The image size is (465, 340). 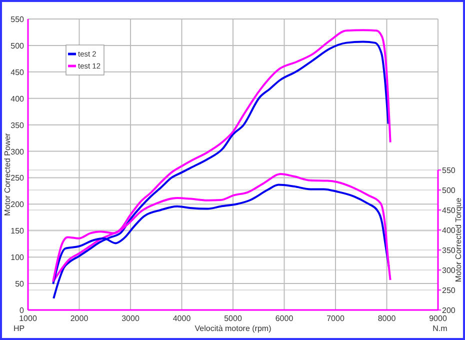 What do you see at coordinates (449, 290) in the screenshot?
I see `y2-tick-label: 250` at bounding box center [449, 290].